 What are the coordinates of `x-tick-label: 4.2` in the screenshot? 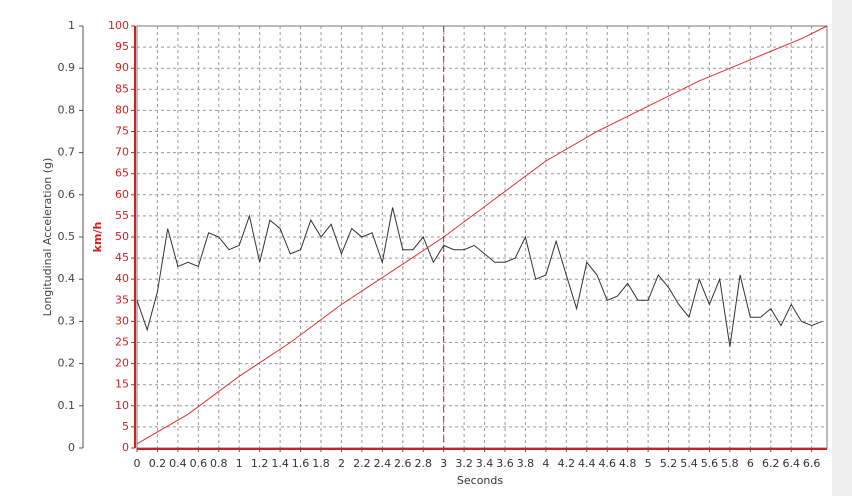 It's located at (567, 463).